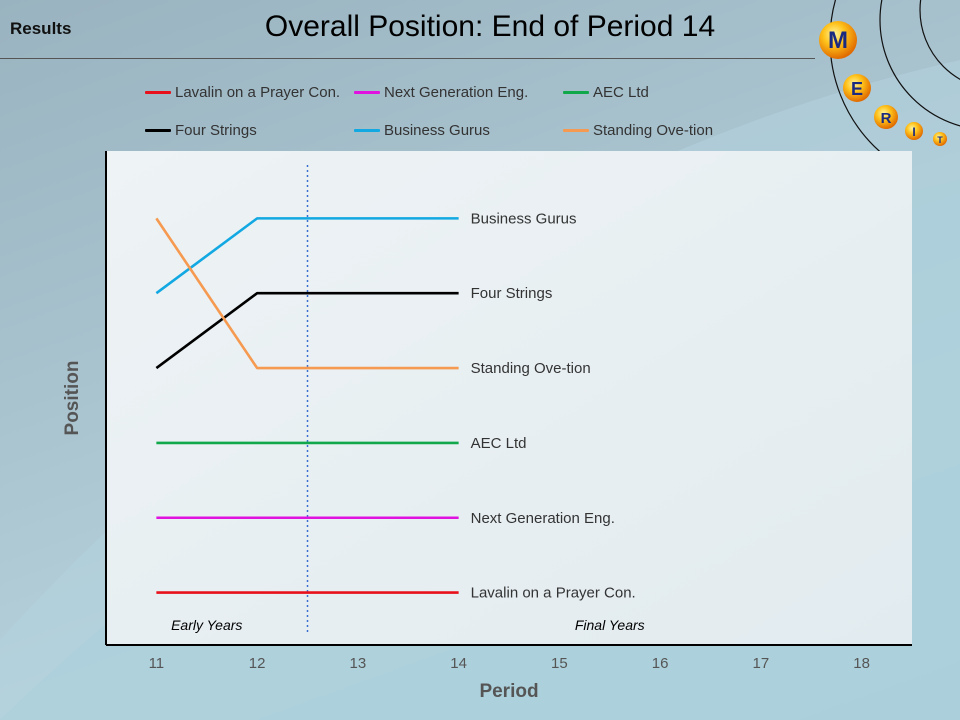 The height and width of the screenshot is (720, 960). Describe the element at coordinates (861, 663) in the screenshot. I see `x-tick-label: 18` at that location.